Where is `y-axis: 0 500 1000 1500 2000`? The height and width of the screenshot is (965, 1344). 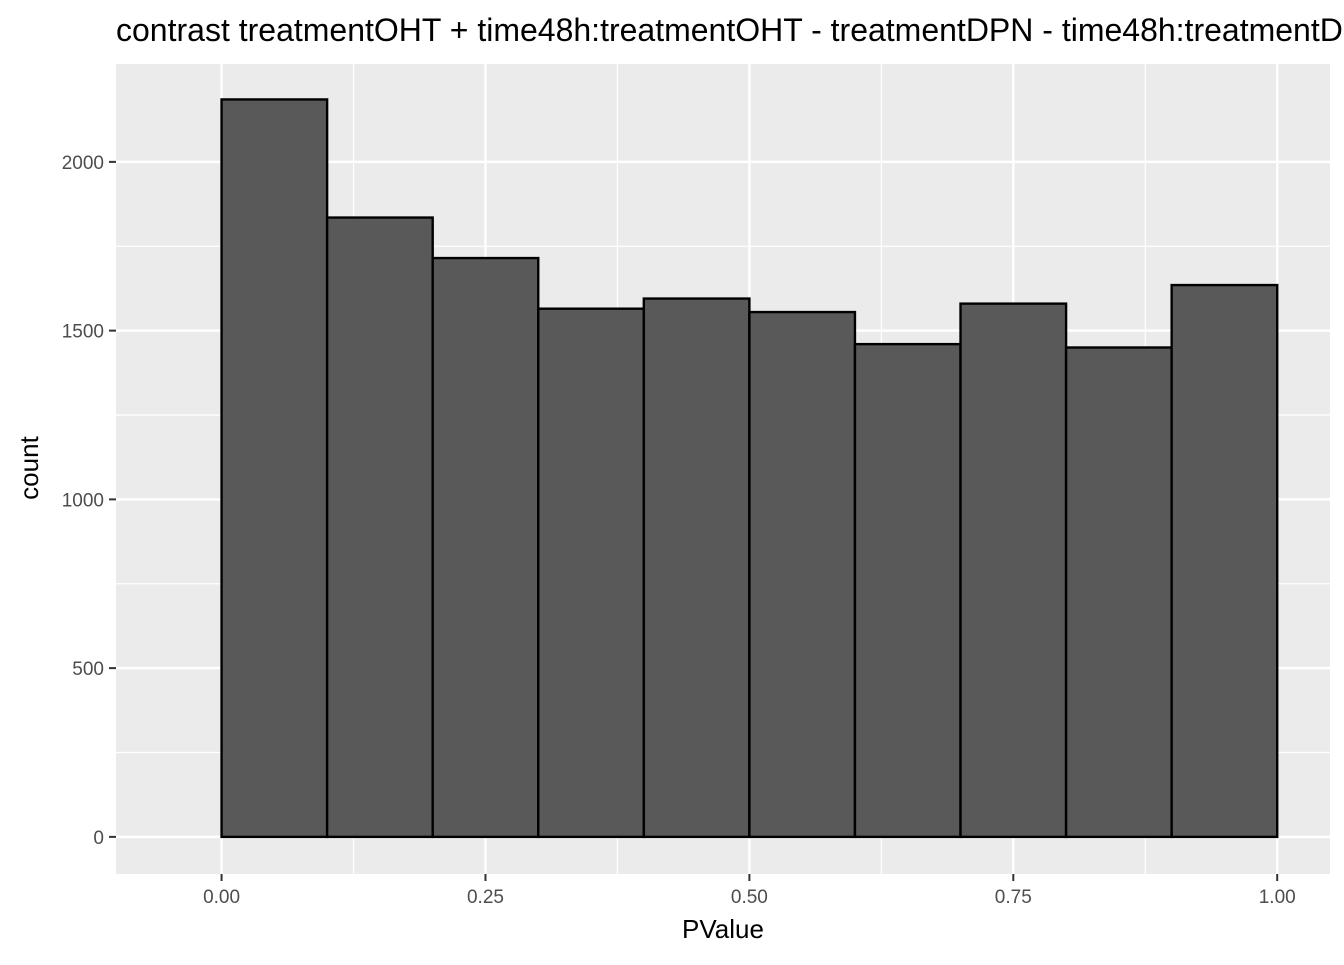
y-axis: 0 500 1000 1500 2000 is located at coordinates (89, 501).